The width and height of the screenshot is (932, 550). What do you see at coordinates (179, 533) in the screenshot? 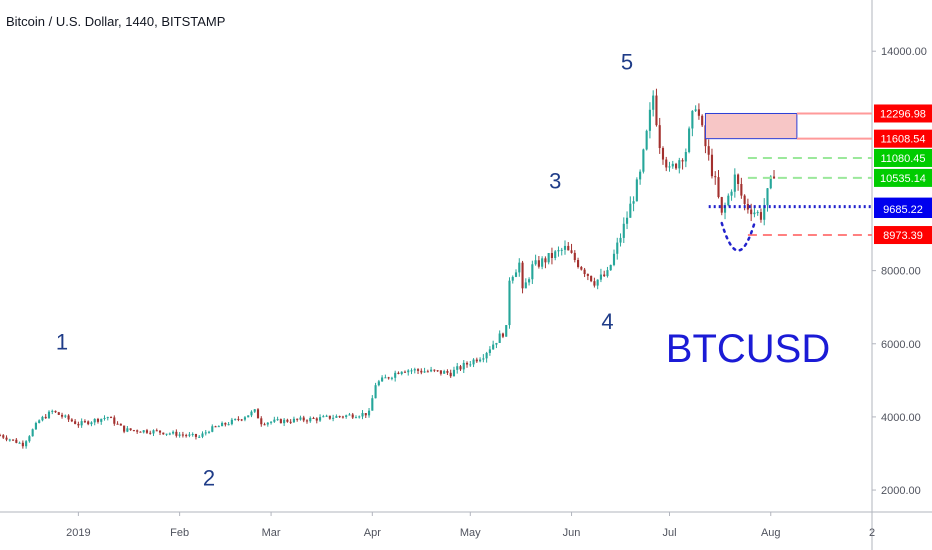
I see `time-tick-label: Feb` at bounding box center [179, 533].